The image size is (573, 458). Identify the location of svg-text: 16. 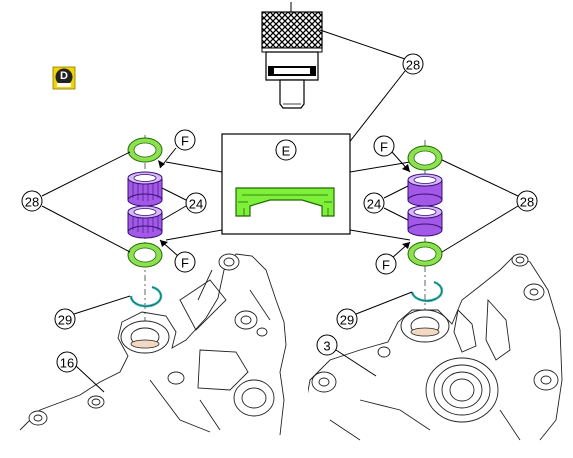
(67, 363).